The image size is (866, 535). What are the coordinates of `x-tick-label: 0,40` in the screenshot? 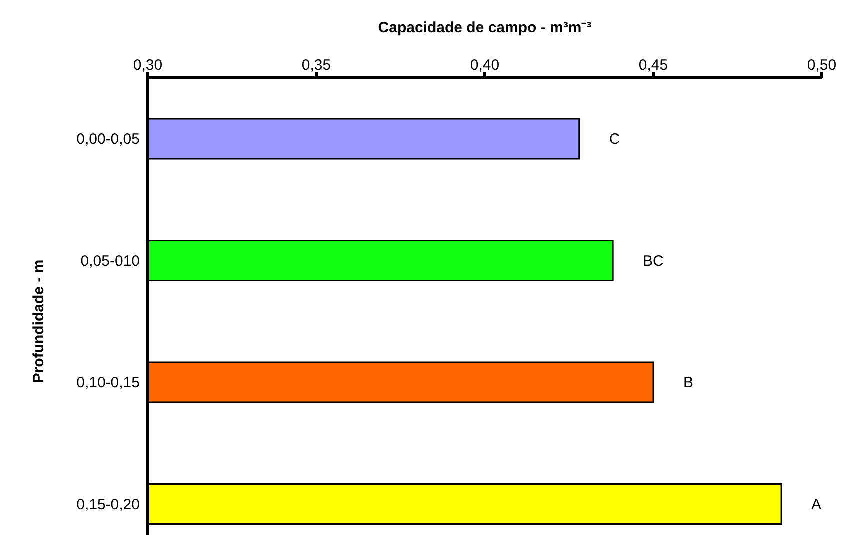 It's located at (485, 65).